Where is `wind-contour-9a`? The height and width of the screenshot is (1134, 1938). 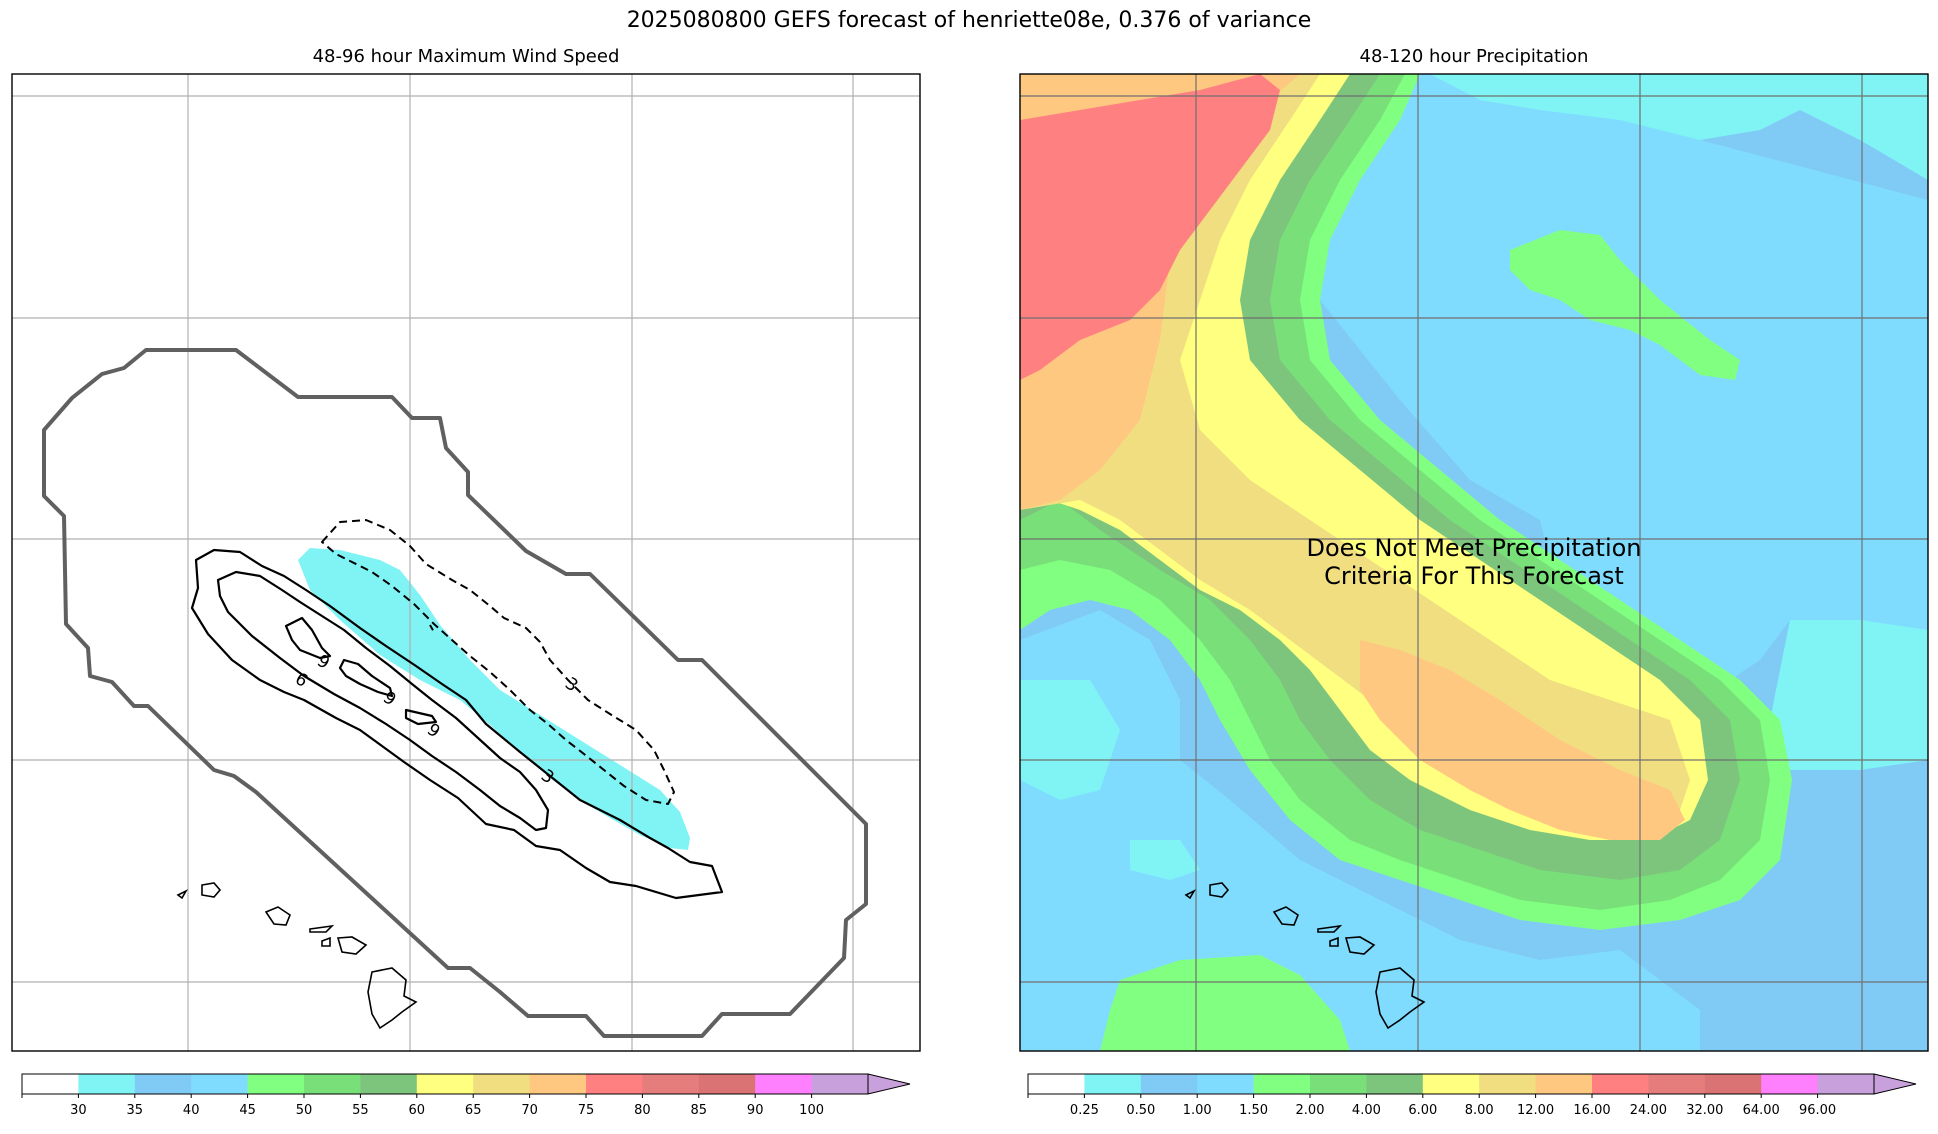 wind-contour-9a is located at coordinates (383, 701).